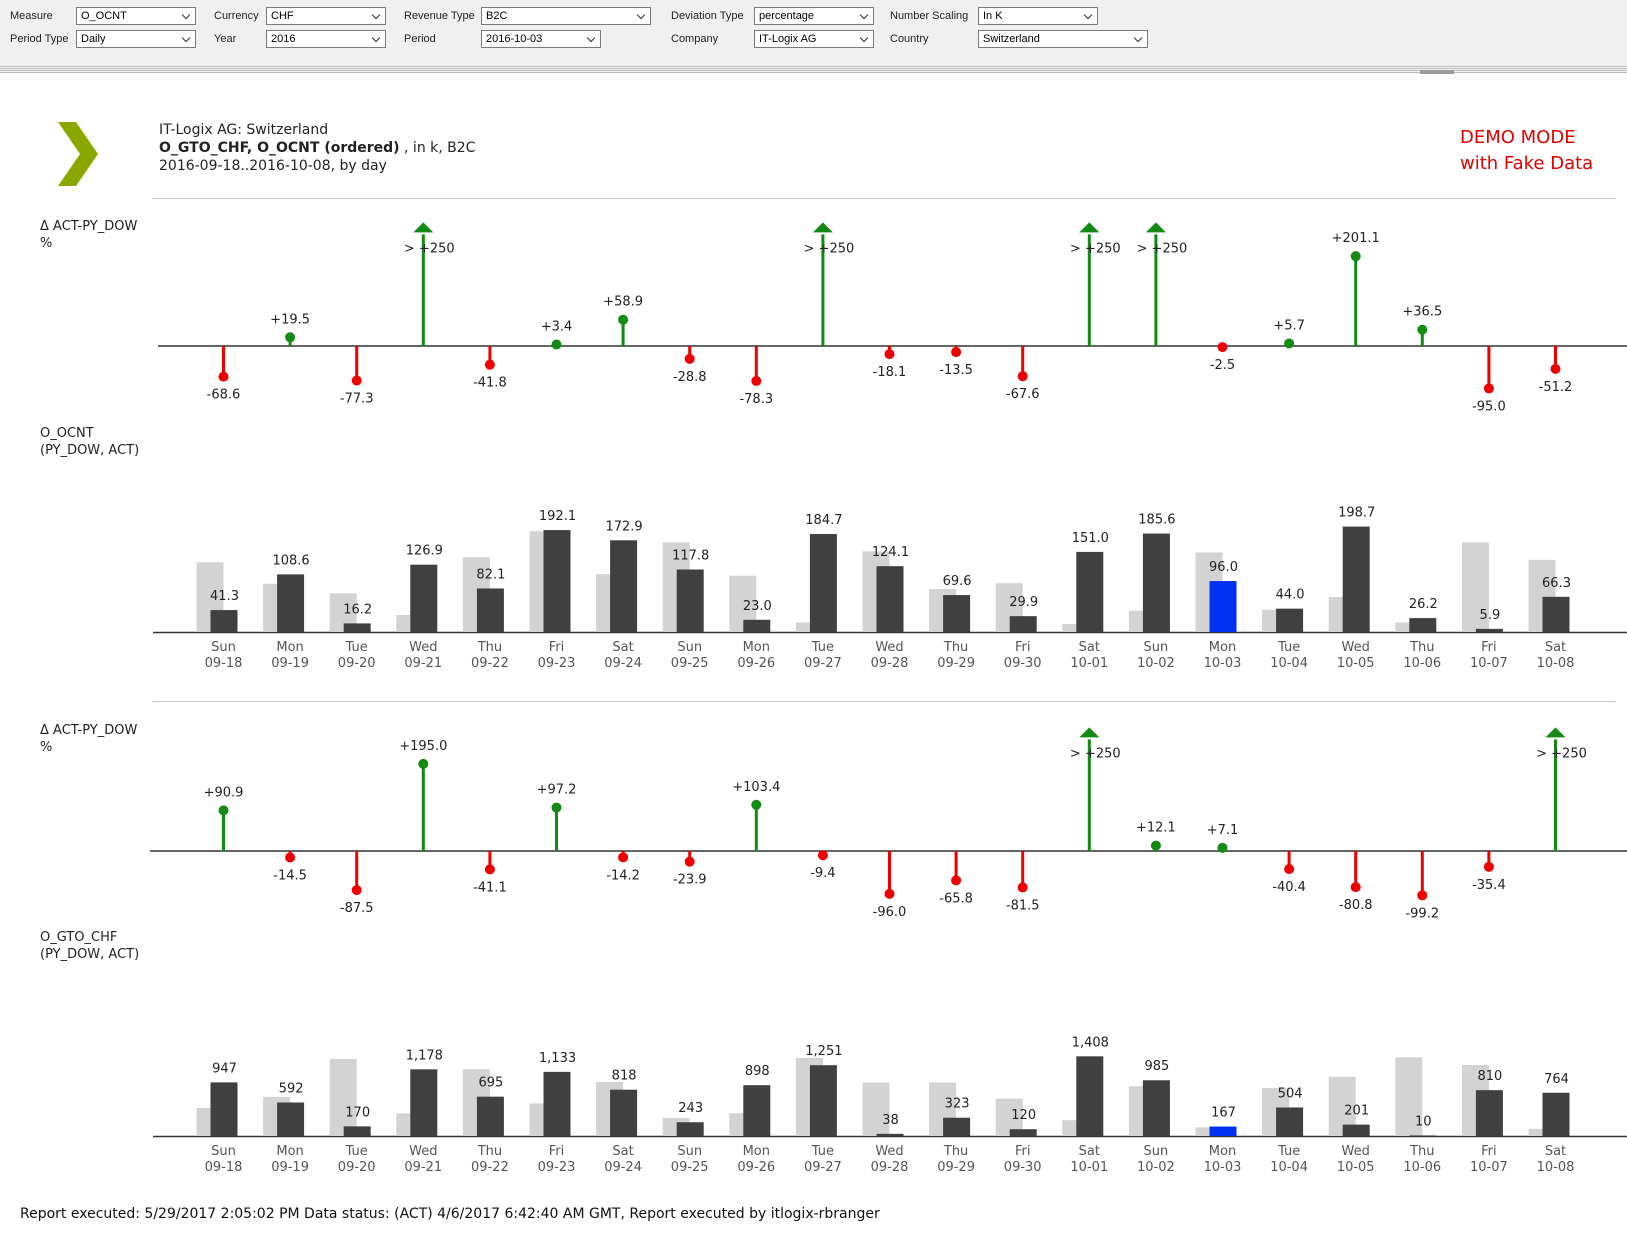 This screenshot has height=1236, width=1627. What do you see at coordinates (1437, 72) in the screenshot?
I see `splitter-grip` at bounding box center [1437, 72].